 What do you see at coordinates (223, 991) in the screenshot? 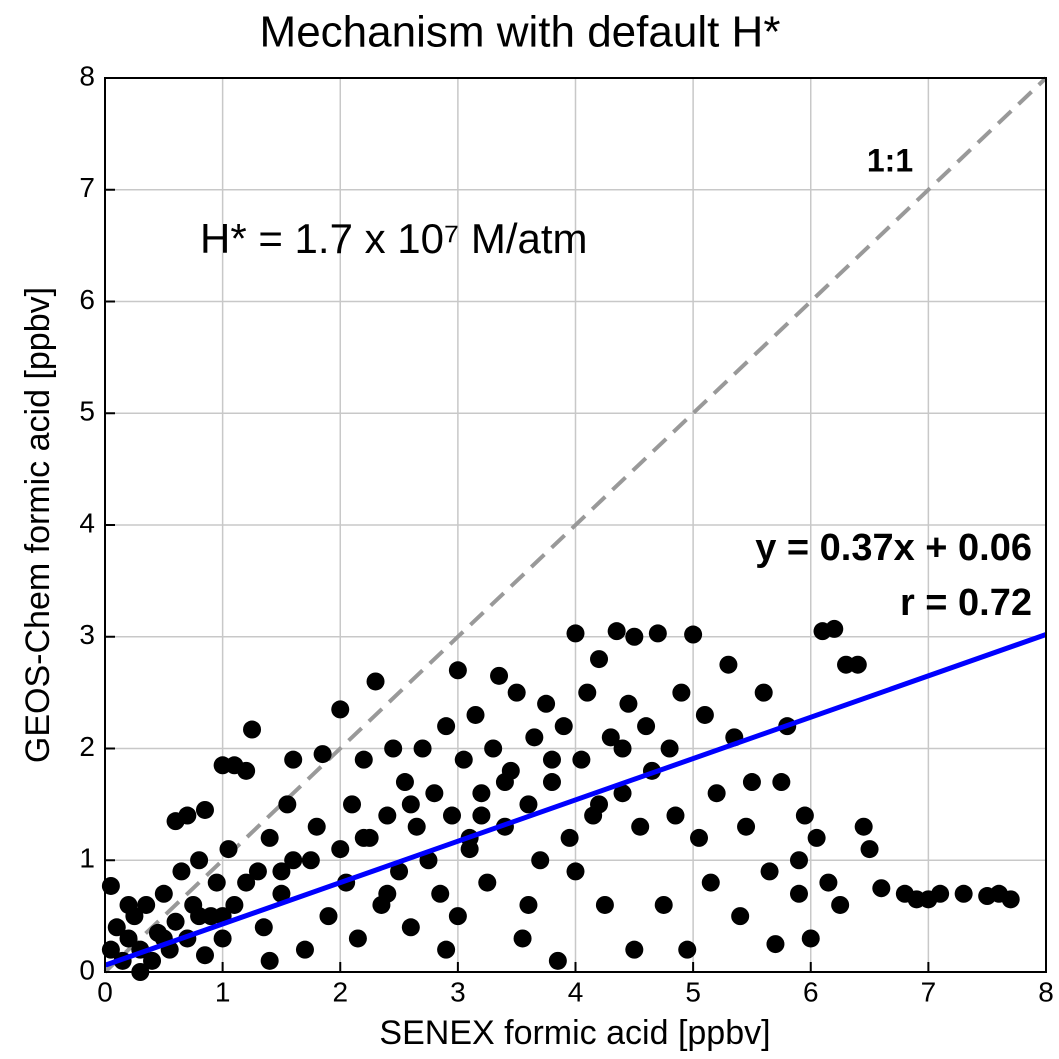
I see `x-tick-label: 1` at bounding box center [223, 991].